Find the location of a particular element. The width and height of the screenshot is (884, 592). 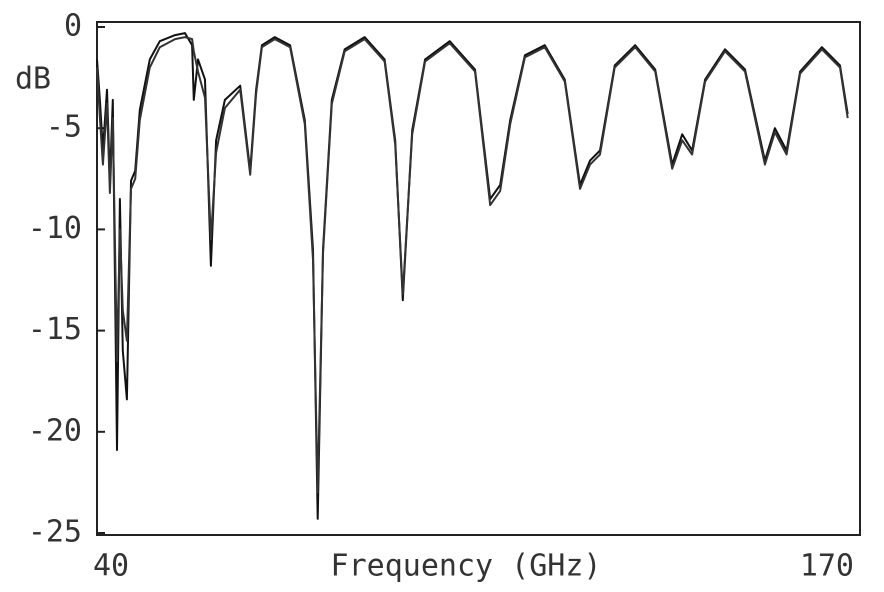

y-tick-label: 0 is located at coordinates (73, 26).